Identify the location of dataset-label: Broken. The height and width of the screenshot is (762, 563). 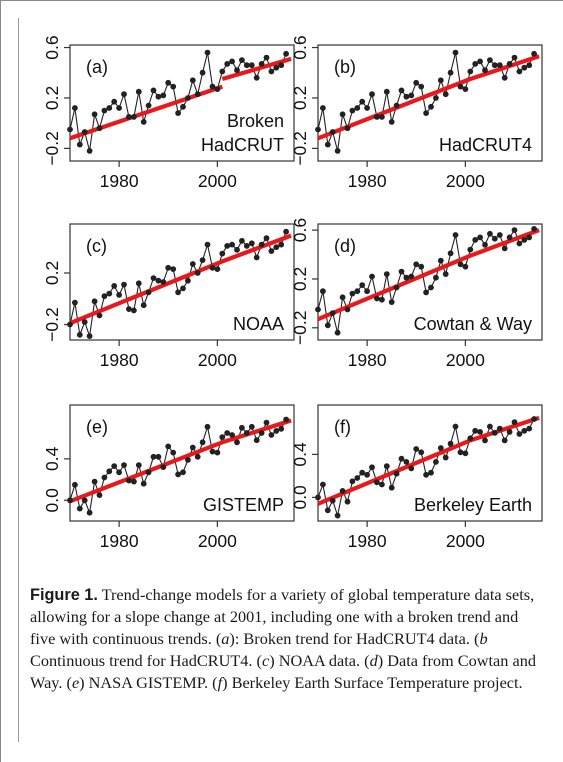
(255, 121).